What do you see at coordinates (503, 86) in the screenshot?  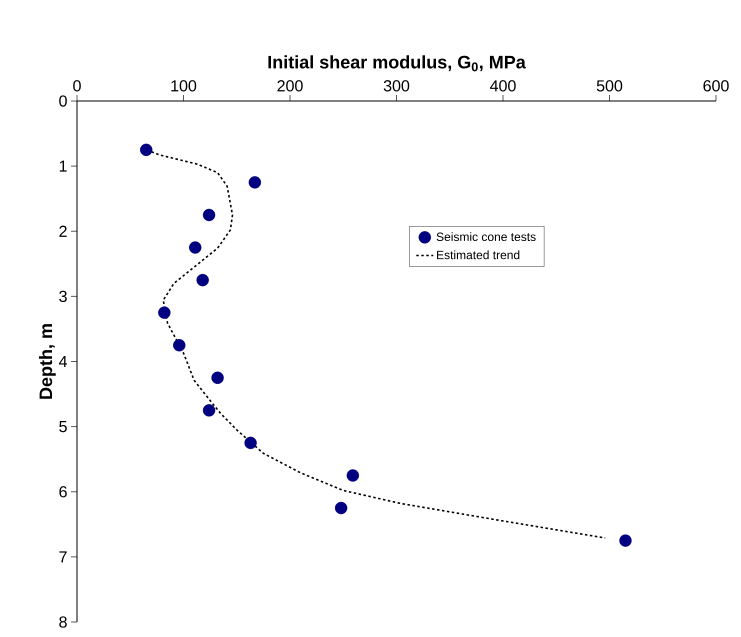 I see `x-tick-label: 400` at bounding box center [503, 86].